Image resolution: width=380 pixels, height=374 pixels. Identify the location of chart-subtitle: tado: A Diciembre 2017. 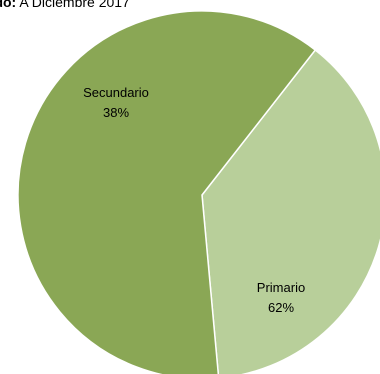
(65, 5).